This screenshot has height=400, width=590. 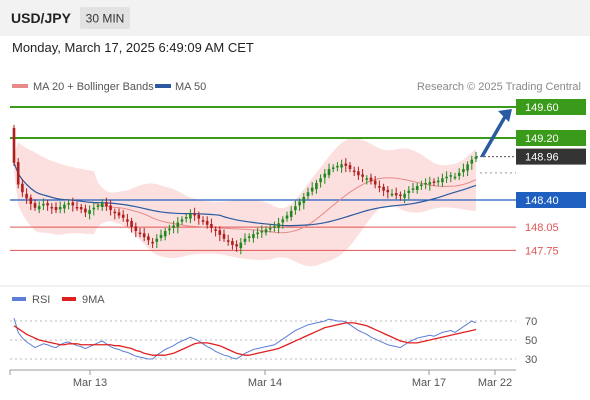 What do you see at coordinates (531, 360) in the screenshot?
I see `rsi-tick-label: 30` at bounding box center [531, 360].